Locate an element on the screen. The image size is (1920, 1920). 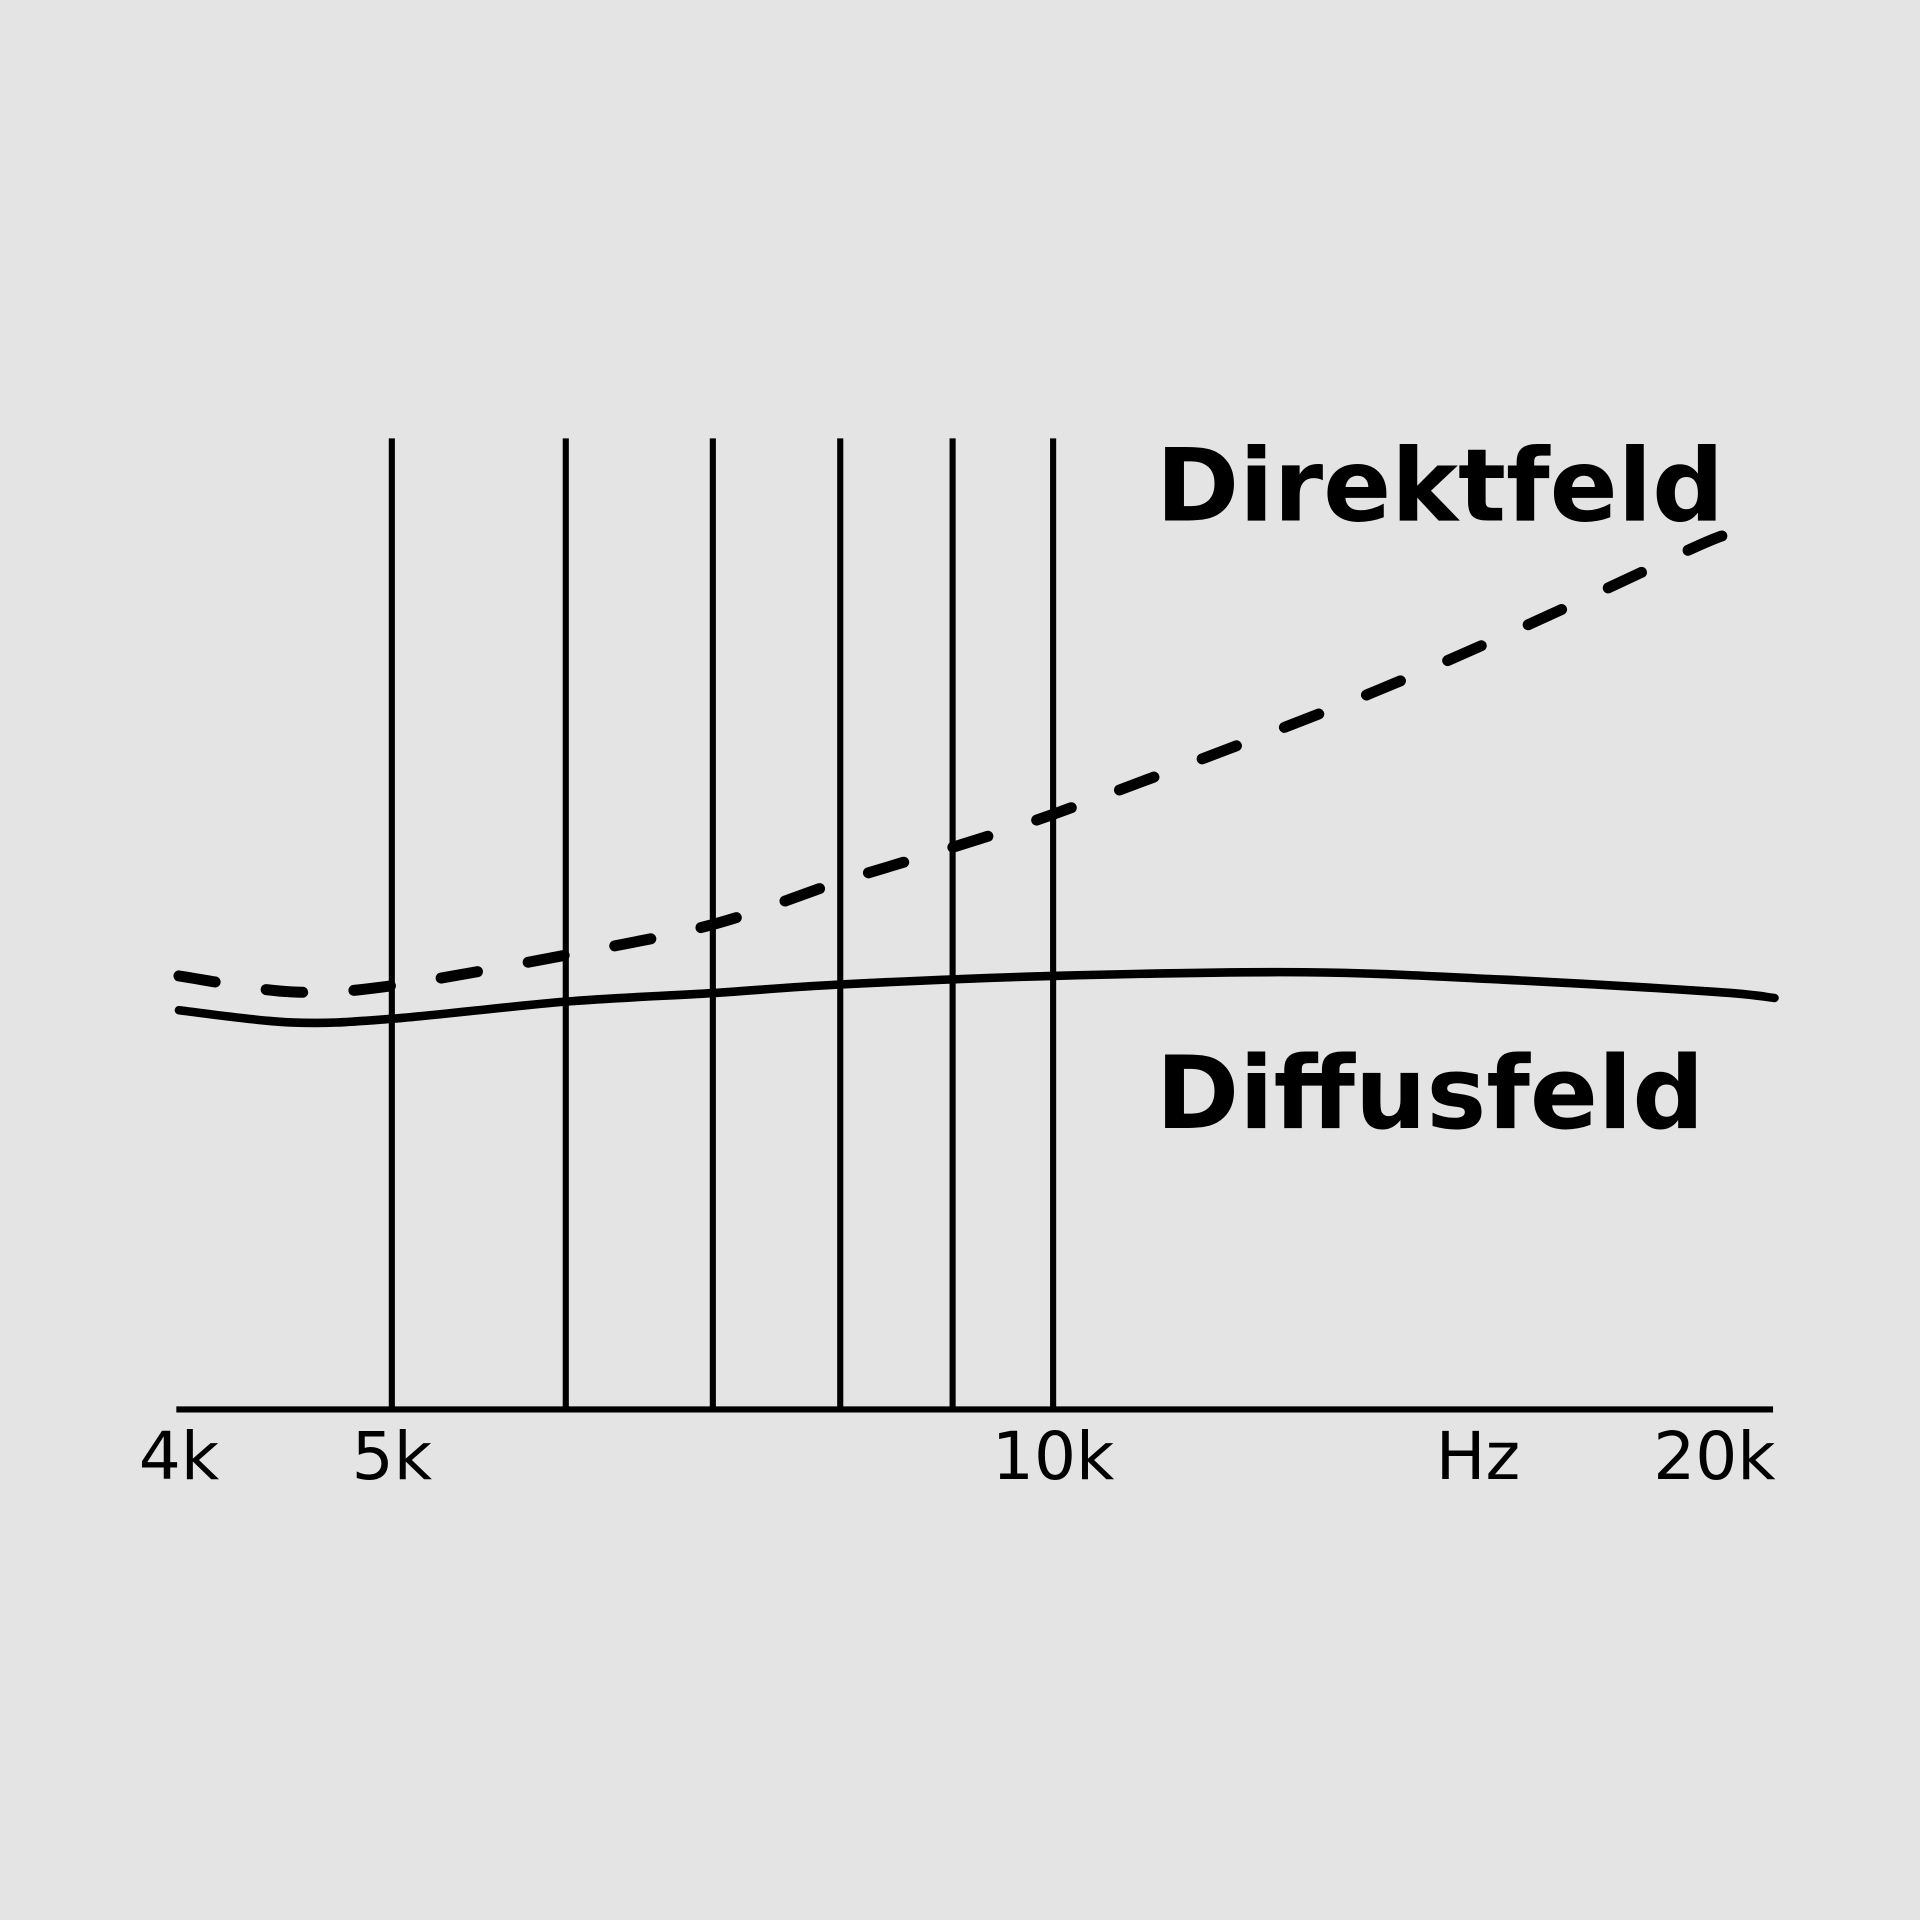
x-tick-4k: 4k is located at coordinates (179, 1456).